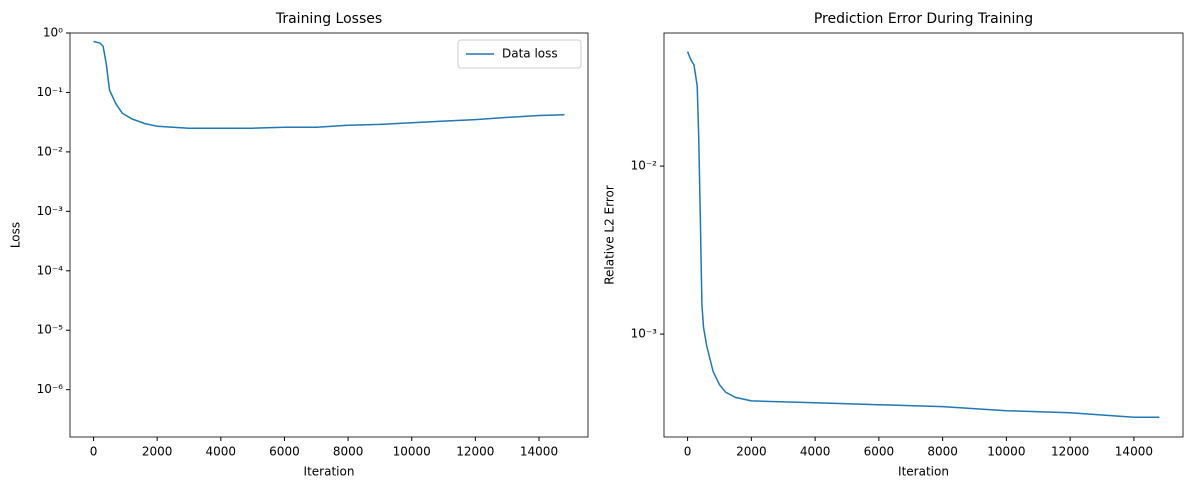  What do you see at coordinates (329, 84) in the screenshot?
I see `data-line` at bounding box center [329, 84].